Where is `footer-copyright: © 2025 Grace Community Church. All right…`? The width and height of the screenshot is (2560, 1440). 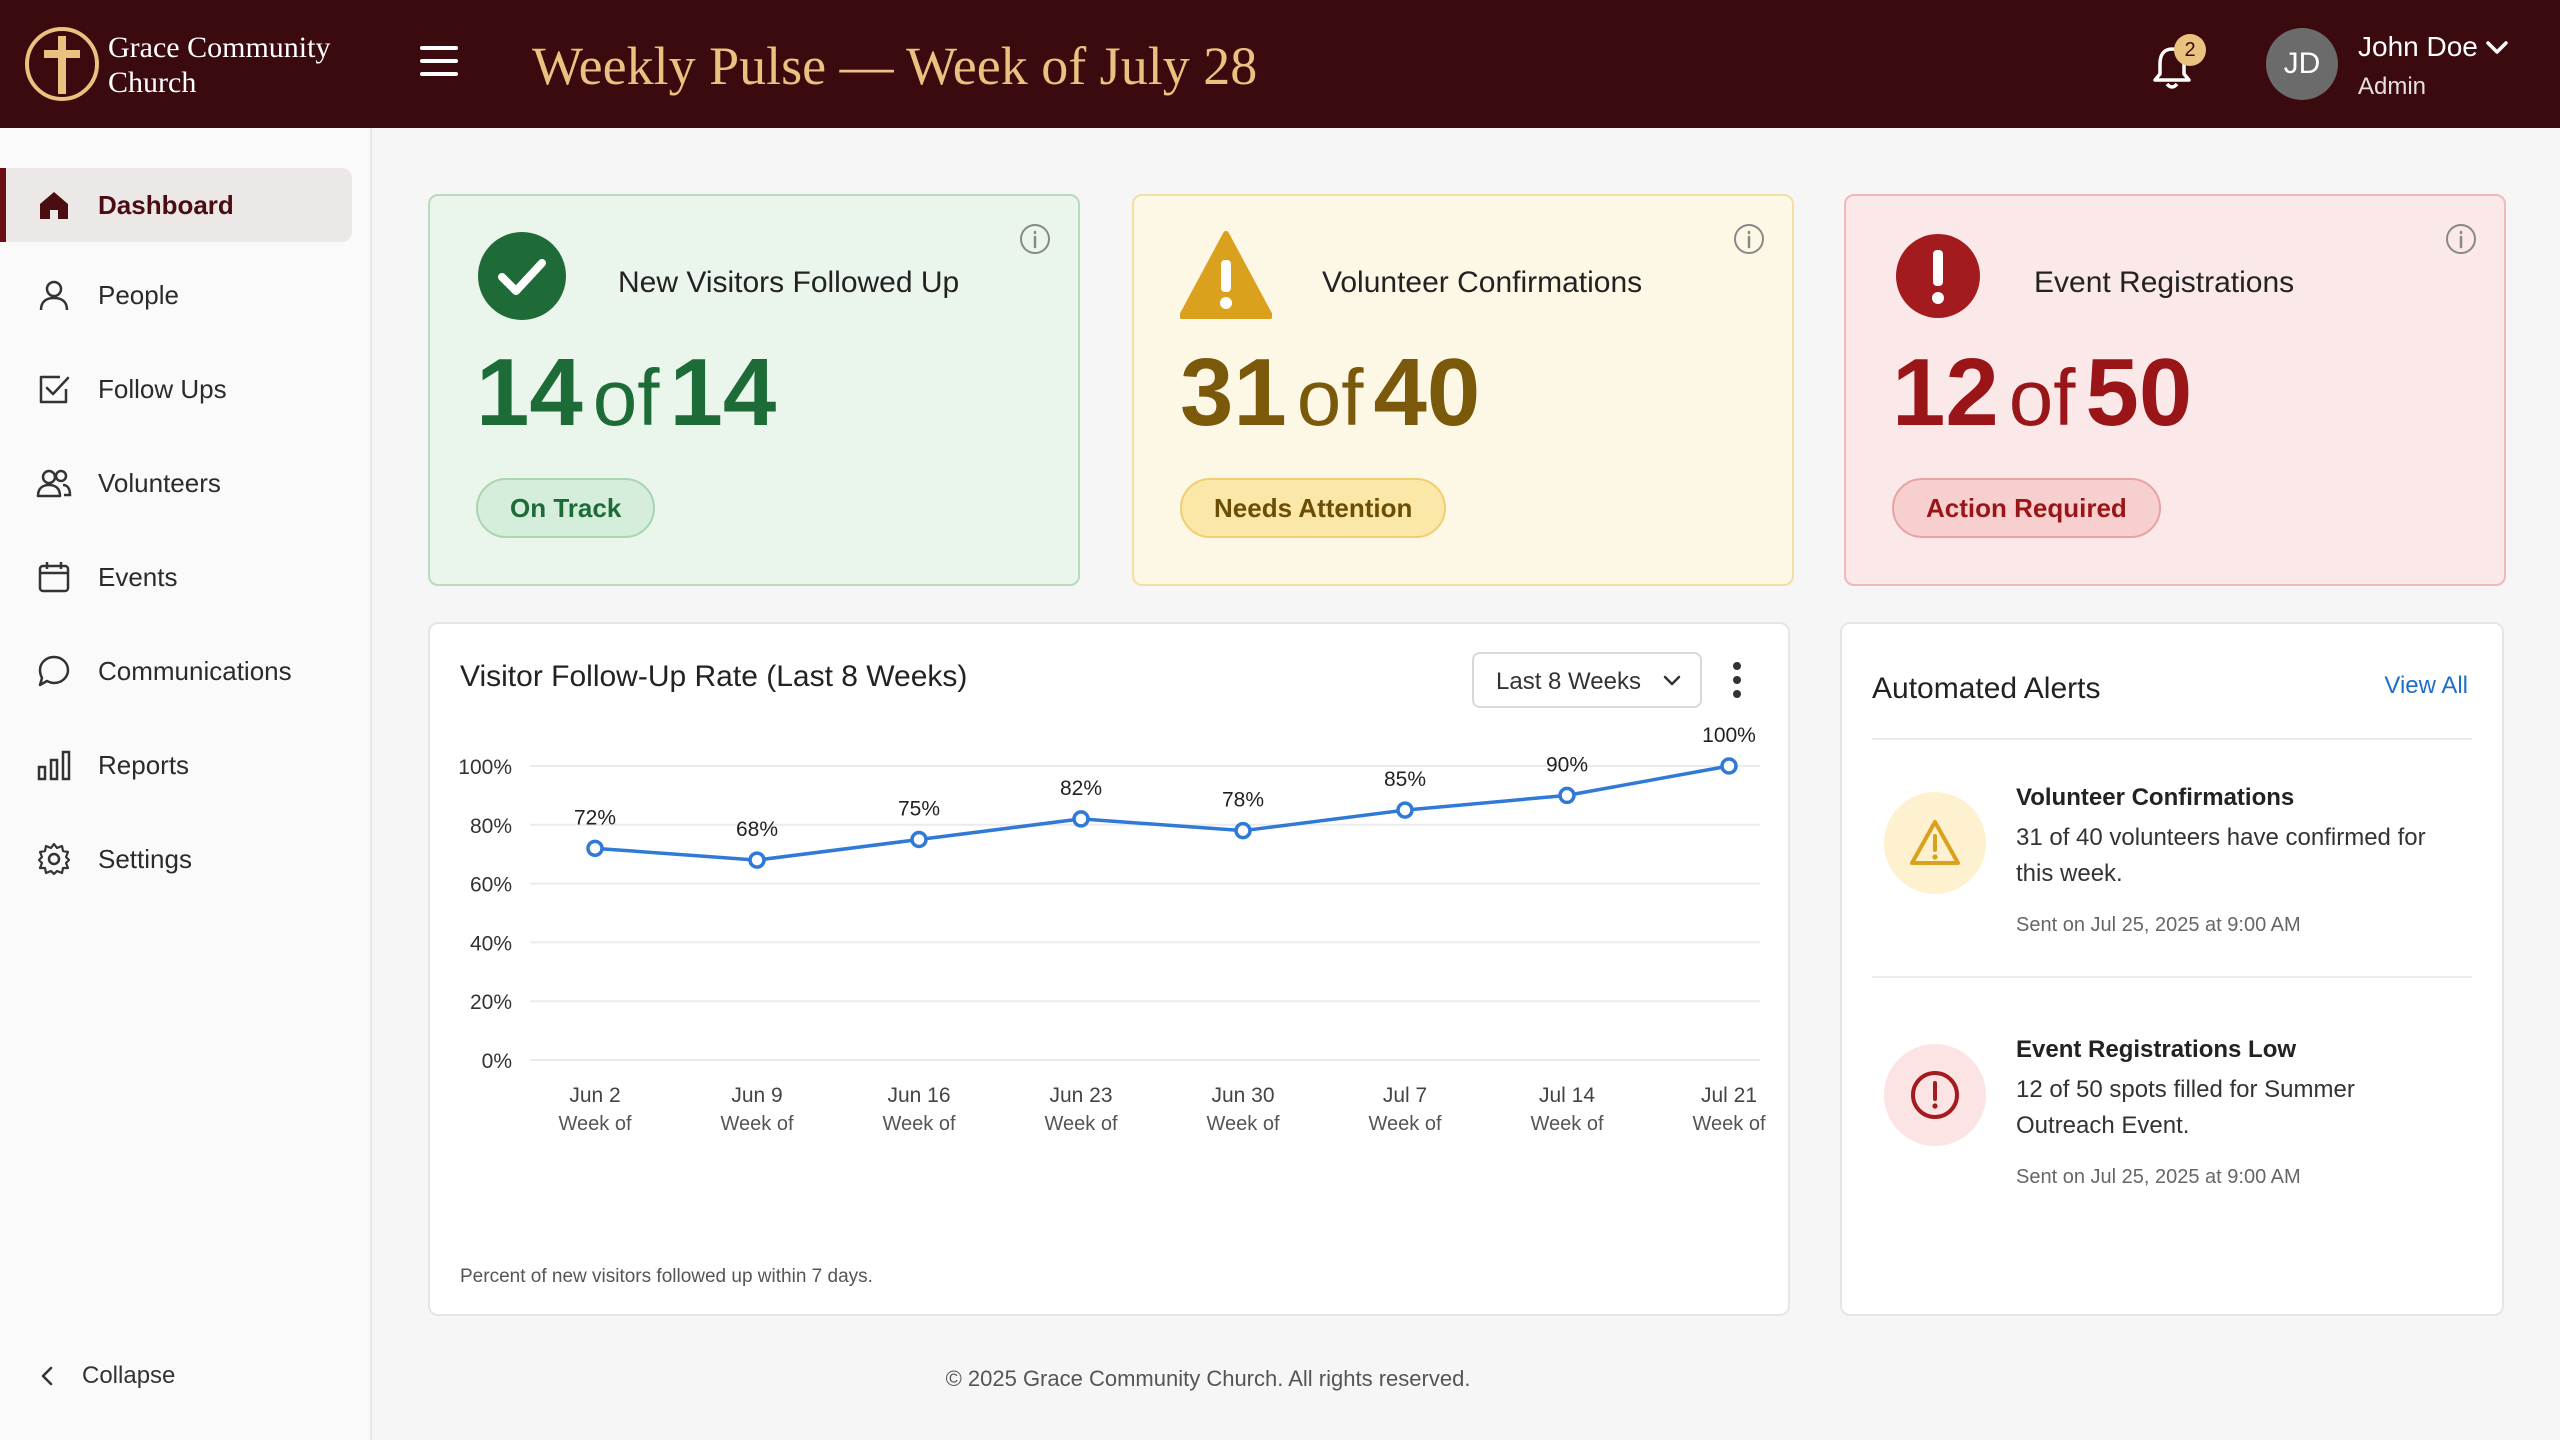 footer-copyright: © 2025 Grace Community Church. All right… is located at coordinates (1208, 1378).